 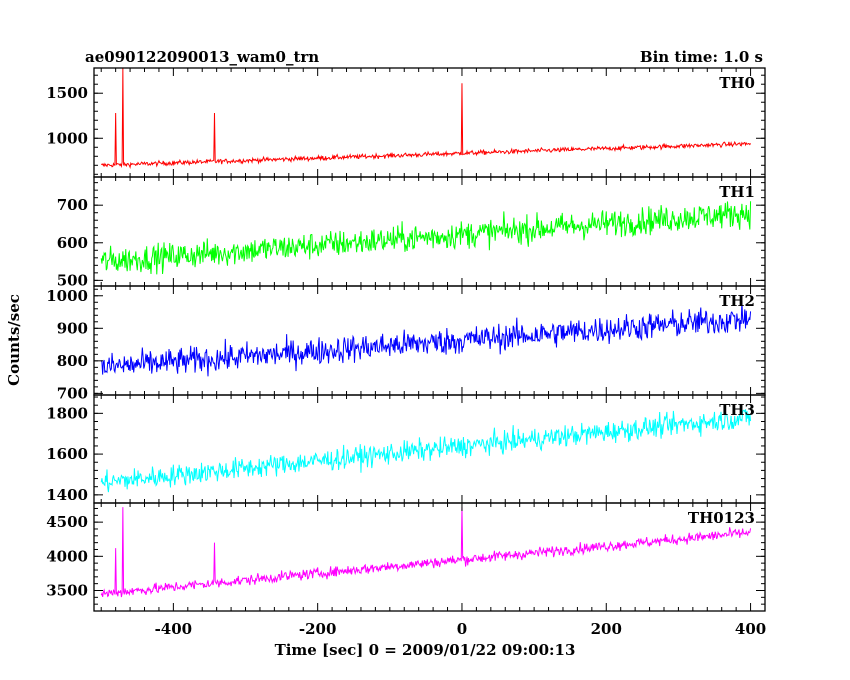 What do you see at coordinates (701, 57) in the screenshot?
I see `bin-time-label: Bin time: 1.0 s` at bounding box center [701, 57].